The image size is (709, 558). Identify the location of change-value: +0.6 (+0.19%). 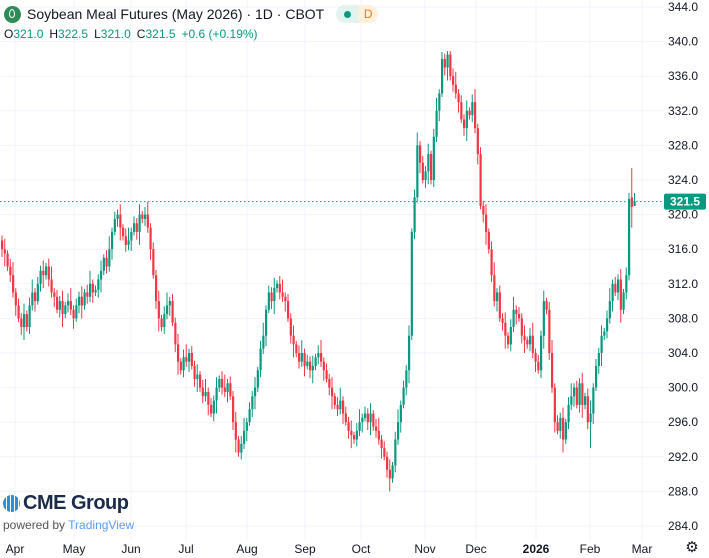
(219, 34).